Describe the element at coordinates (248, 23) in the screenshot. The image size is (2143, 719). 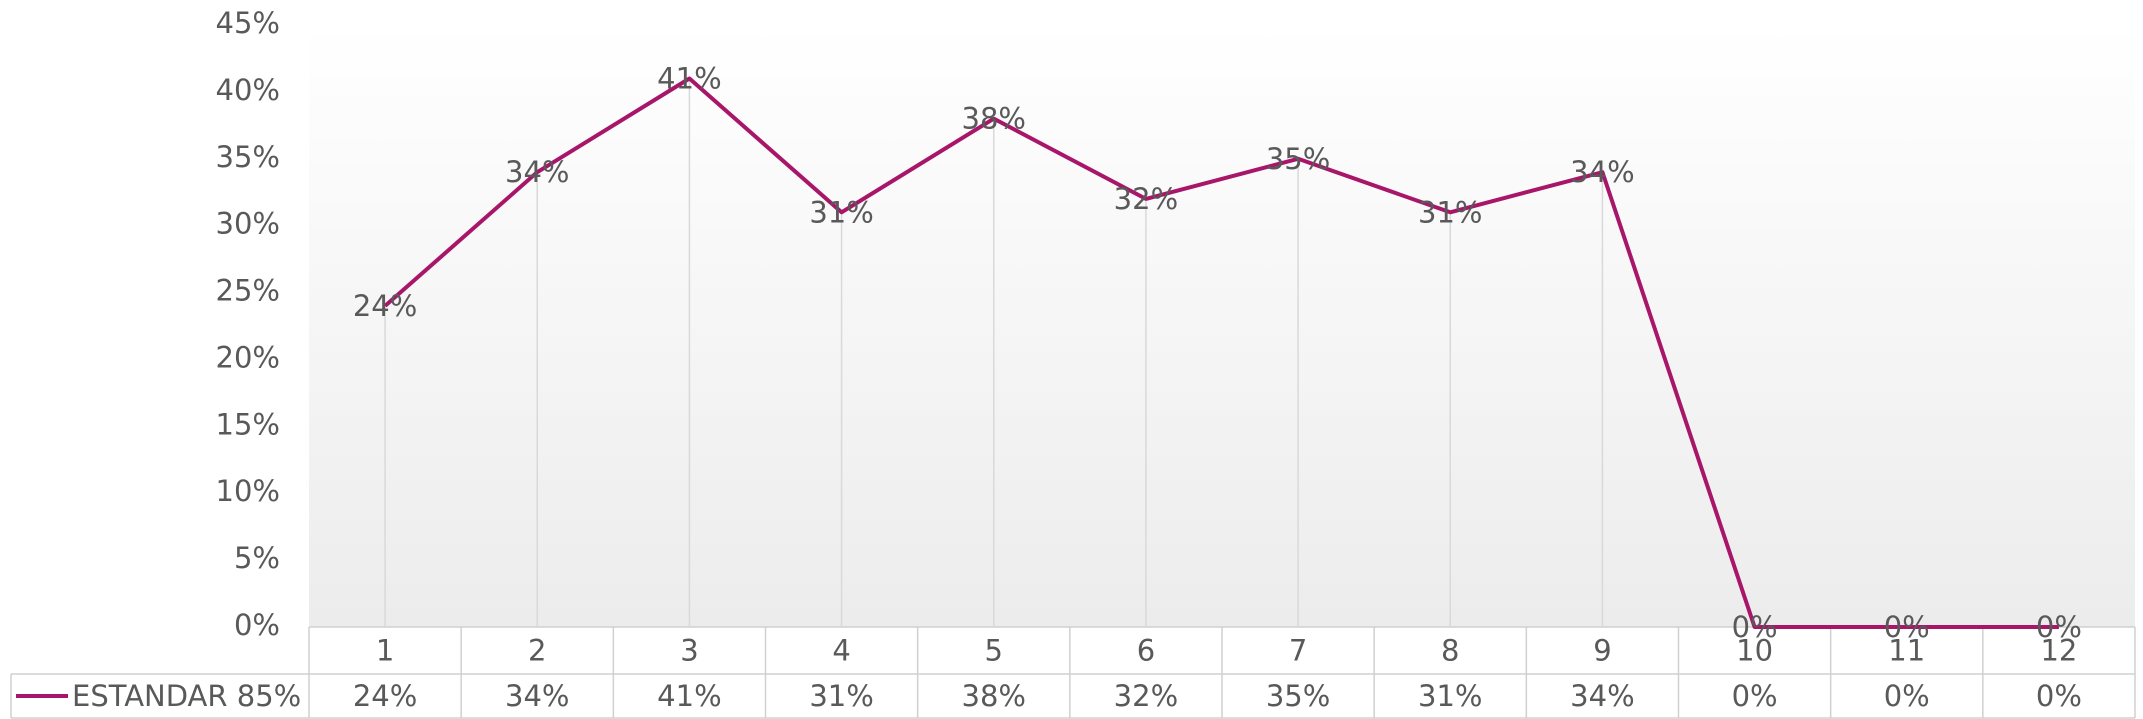
I see `y-tick-label: 45%` at that location.